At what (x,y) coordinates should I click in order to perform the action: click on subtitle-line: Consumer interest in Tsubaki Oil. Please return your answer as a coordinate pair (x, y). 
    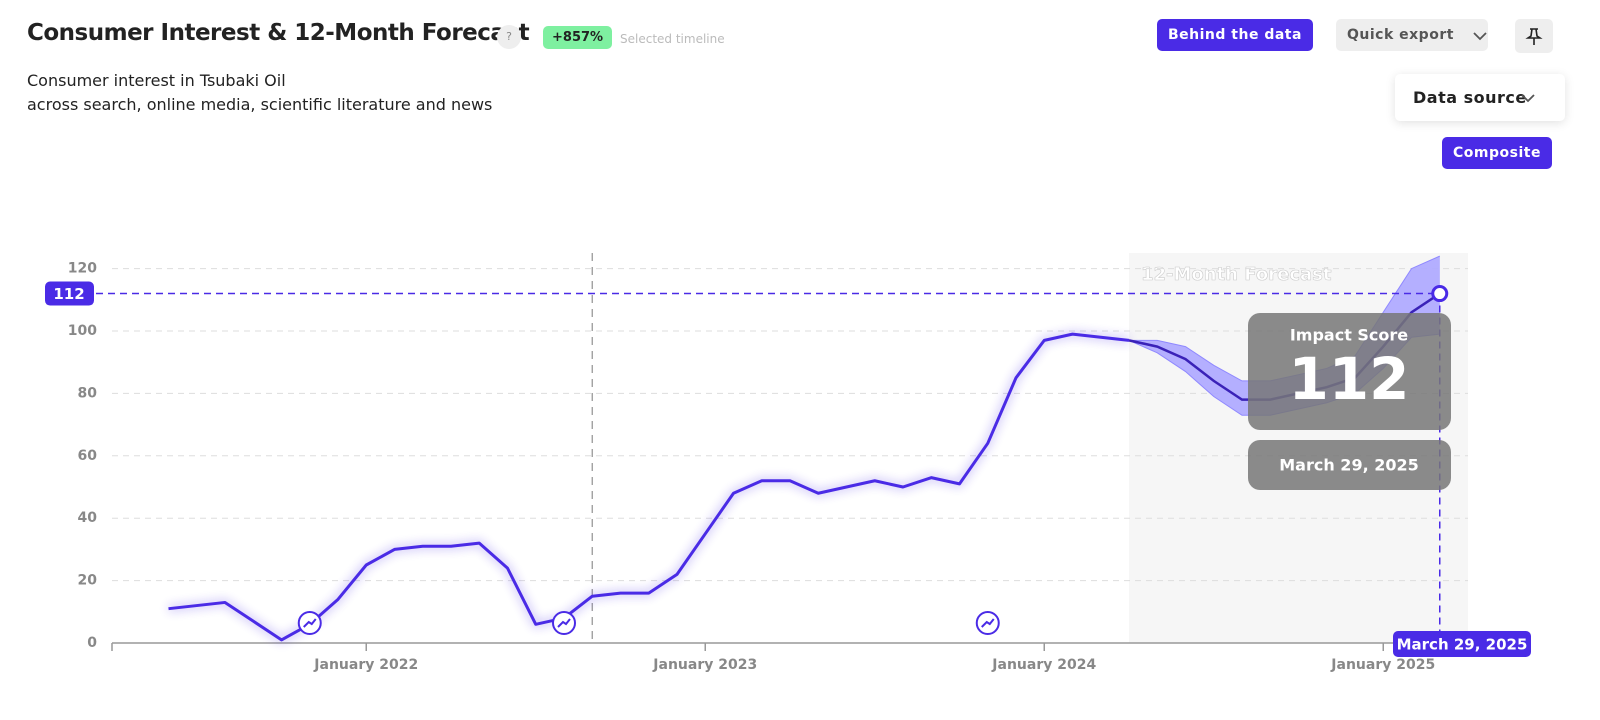
    Looking at the image, I should click on (156, 80).